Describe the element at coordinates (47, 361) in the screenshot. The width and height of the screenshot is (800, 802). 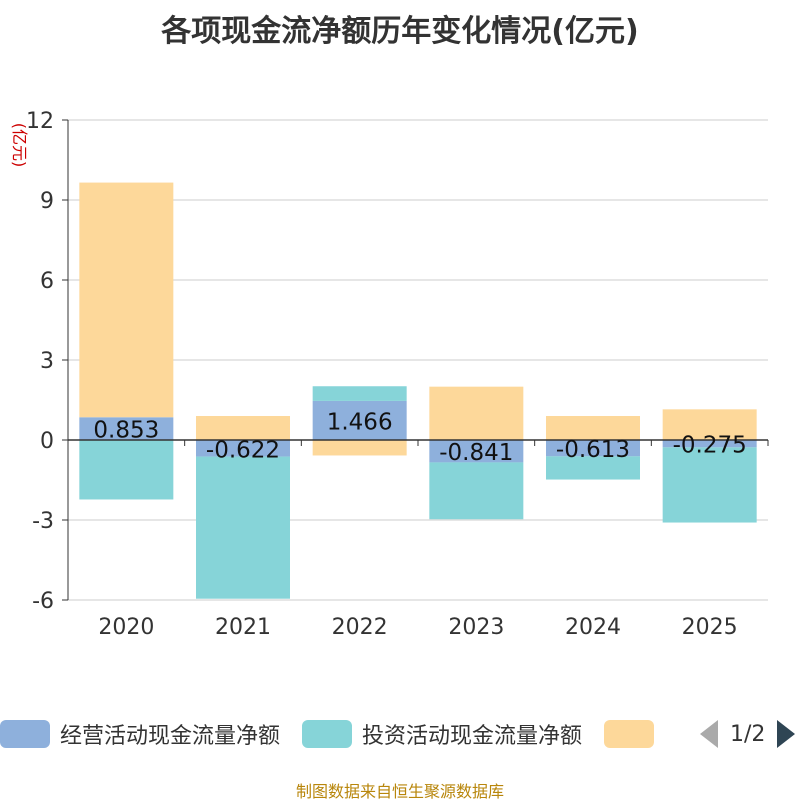
I see `y-tick-label: 3` at that location.